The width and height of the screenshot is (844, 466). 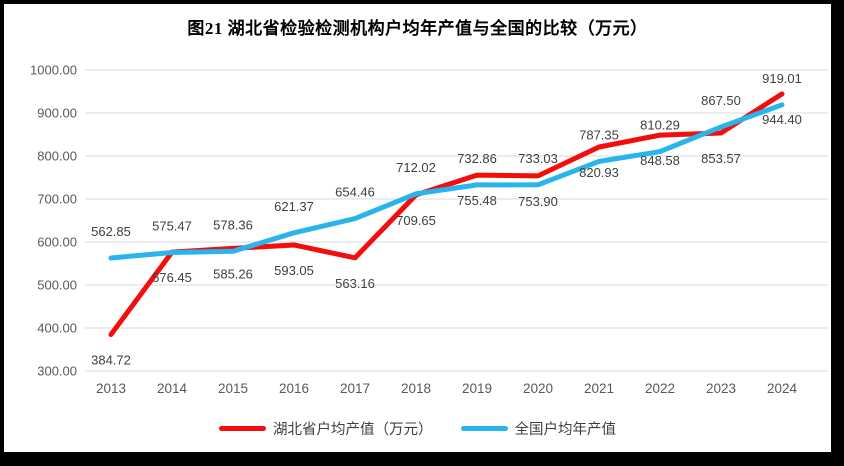 I want to click on x-tick-label: 2020, so click(x=538, y=388).